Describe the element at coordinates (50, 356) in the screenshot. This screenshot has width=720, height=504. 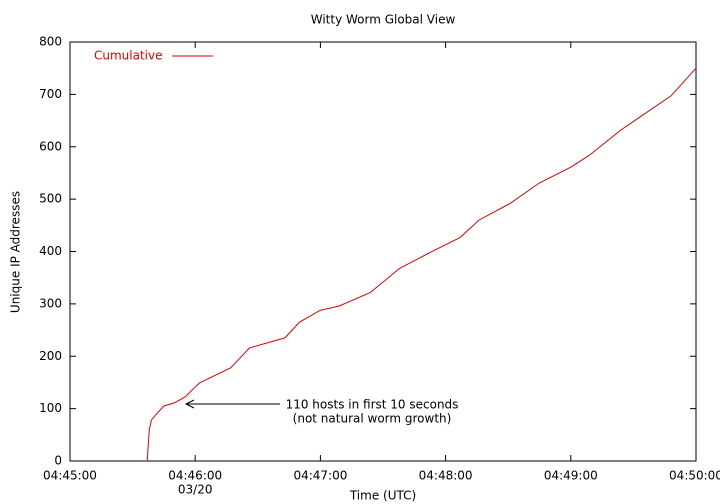
I see `y-tick-label: 200` at that location.